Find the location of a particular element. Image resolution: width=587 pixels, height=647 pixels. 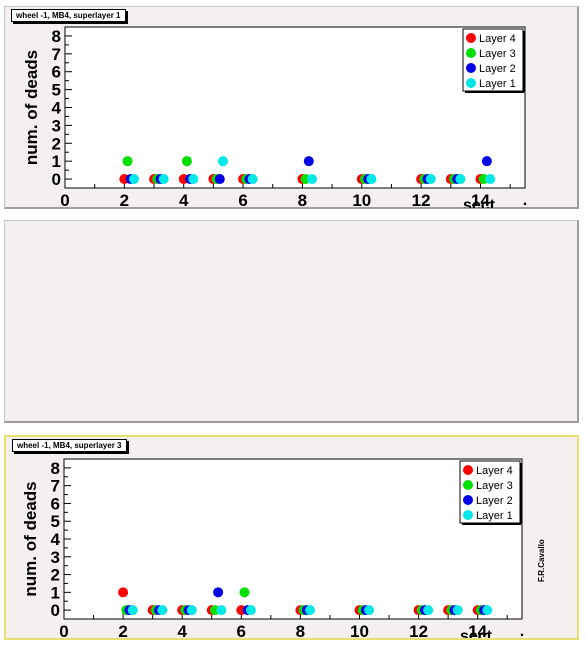

author-signature: F.R.Cavallo is located at coordinates (541, 560).